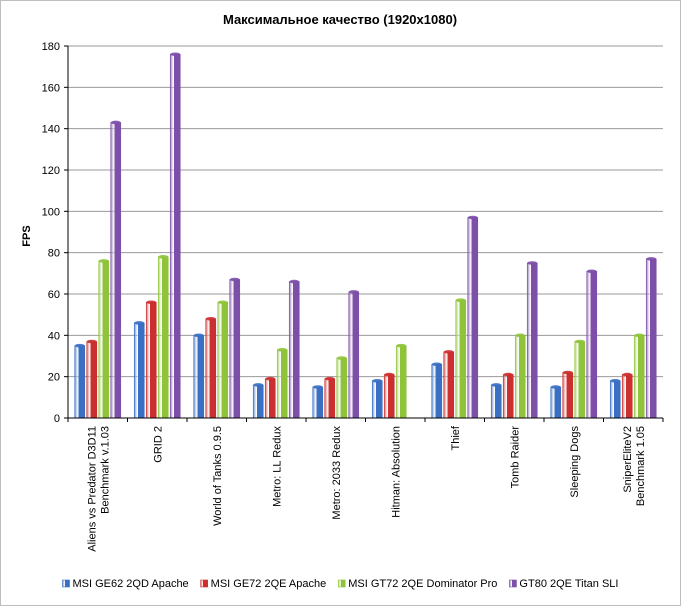 This screenshot has width=681, height=606. I want to click on legend-label: MSI GE62 2QD Apache, so click(131, 584).